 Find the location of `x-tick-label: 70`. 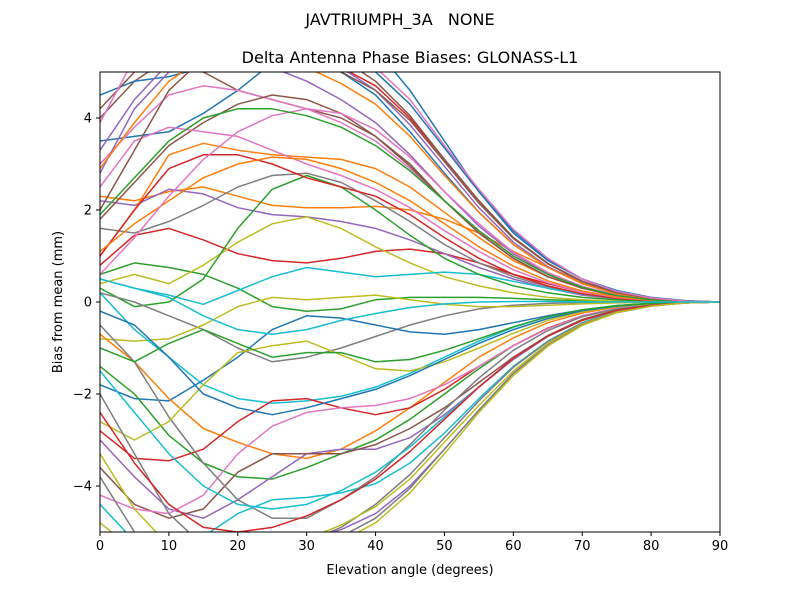

x-tick-label: 70 is located at coordinates (582, 546).